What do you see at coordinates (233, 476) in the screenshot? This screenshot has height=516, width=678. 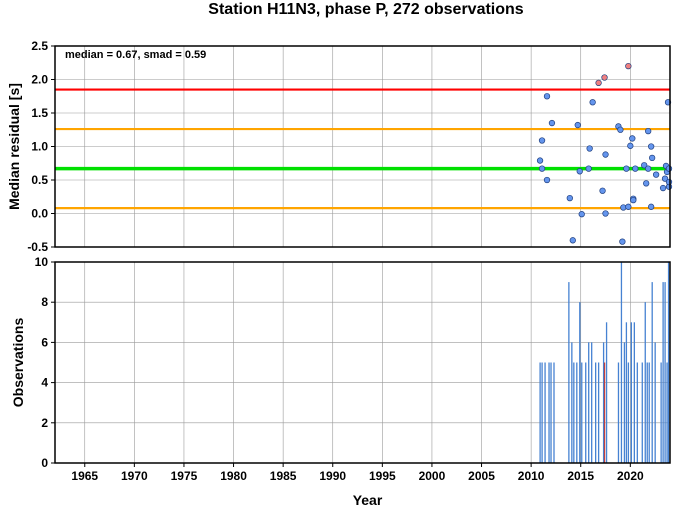 I see `x-tick-label-1980: 1980` at bounding box center [233, 476].